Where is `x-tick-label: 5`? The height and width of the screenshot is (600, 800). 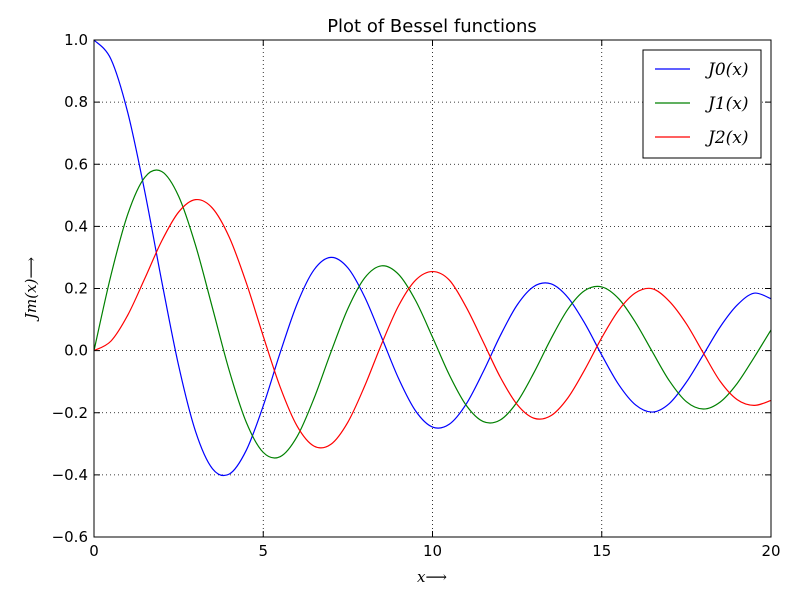 x-tick-label: 5 is located at coordinates (263, 551).